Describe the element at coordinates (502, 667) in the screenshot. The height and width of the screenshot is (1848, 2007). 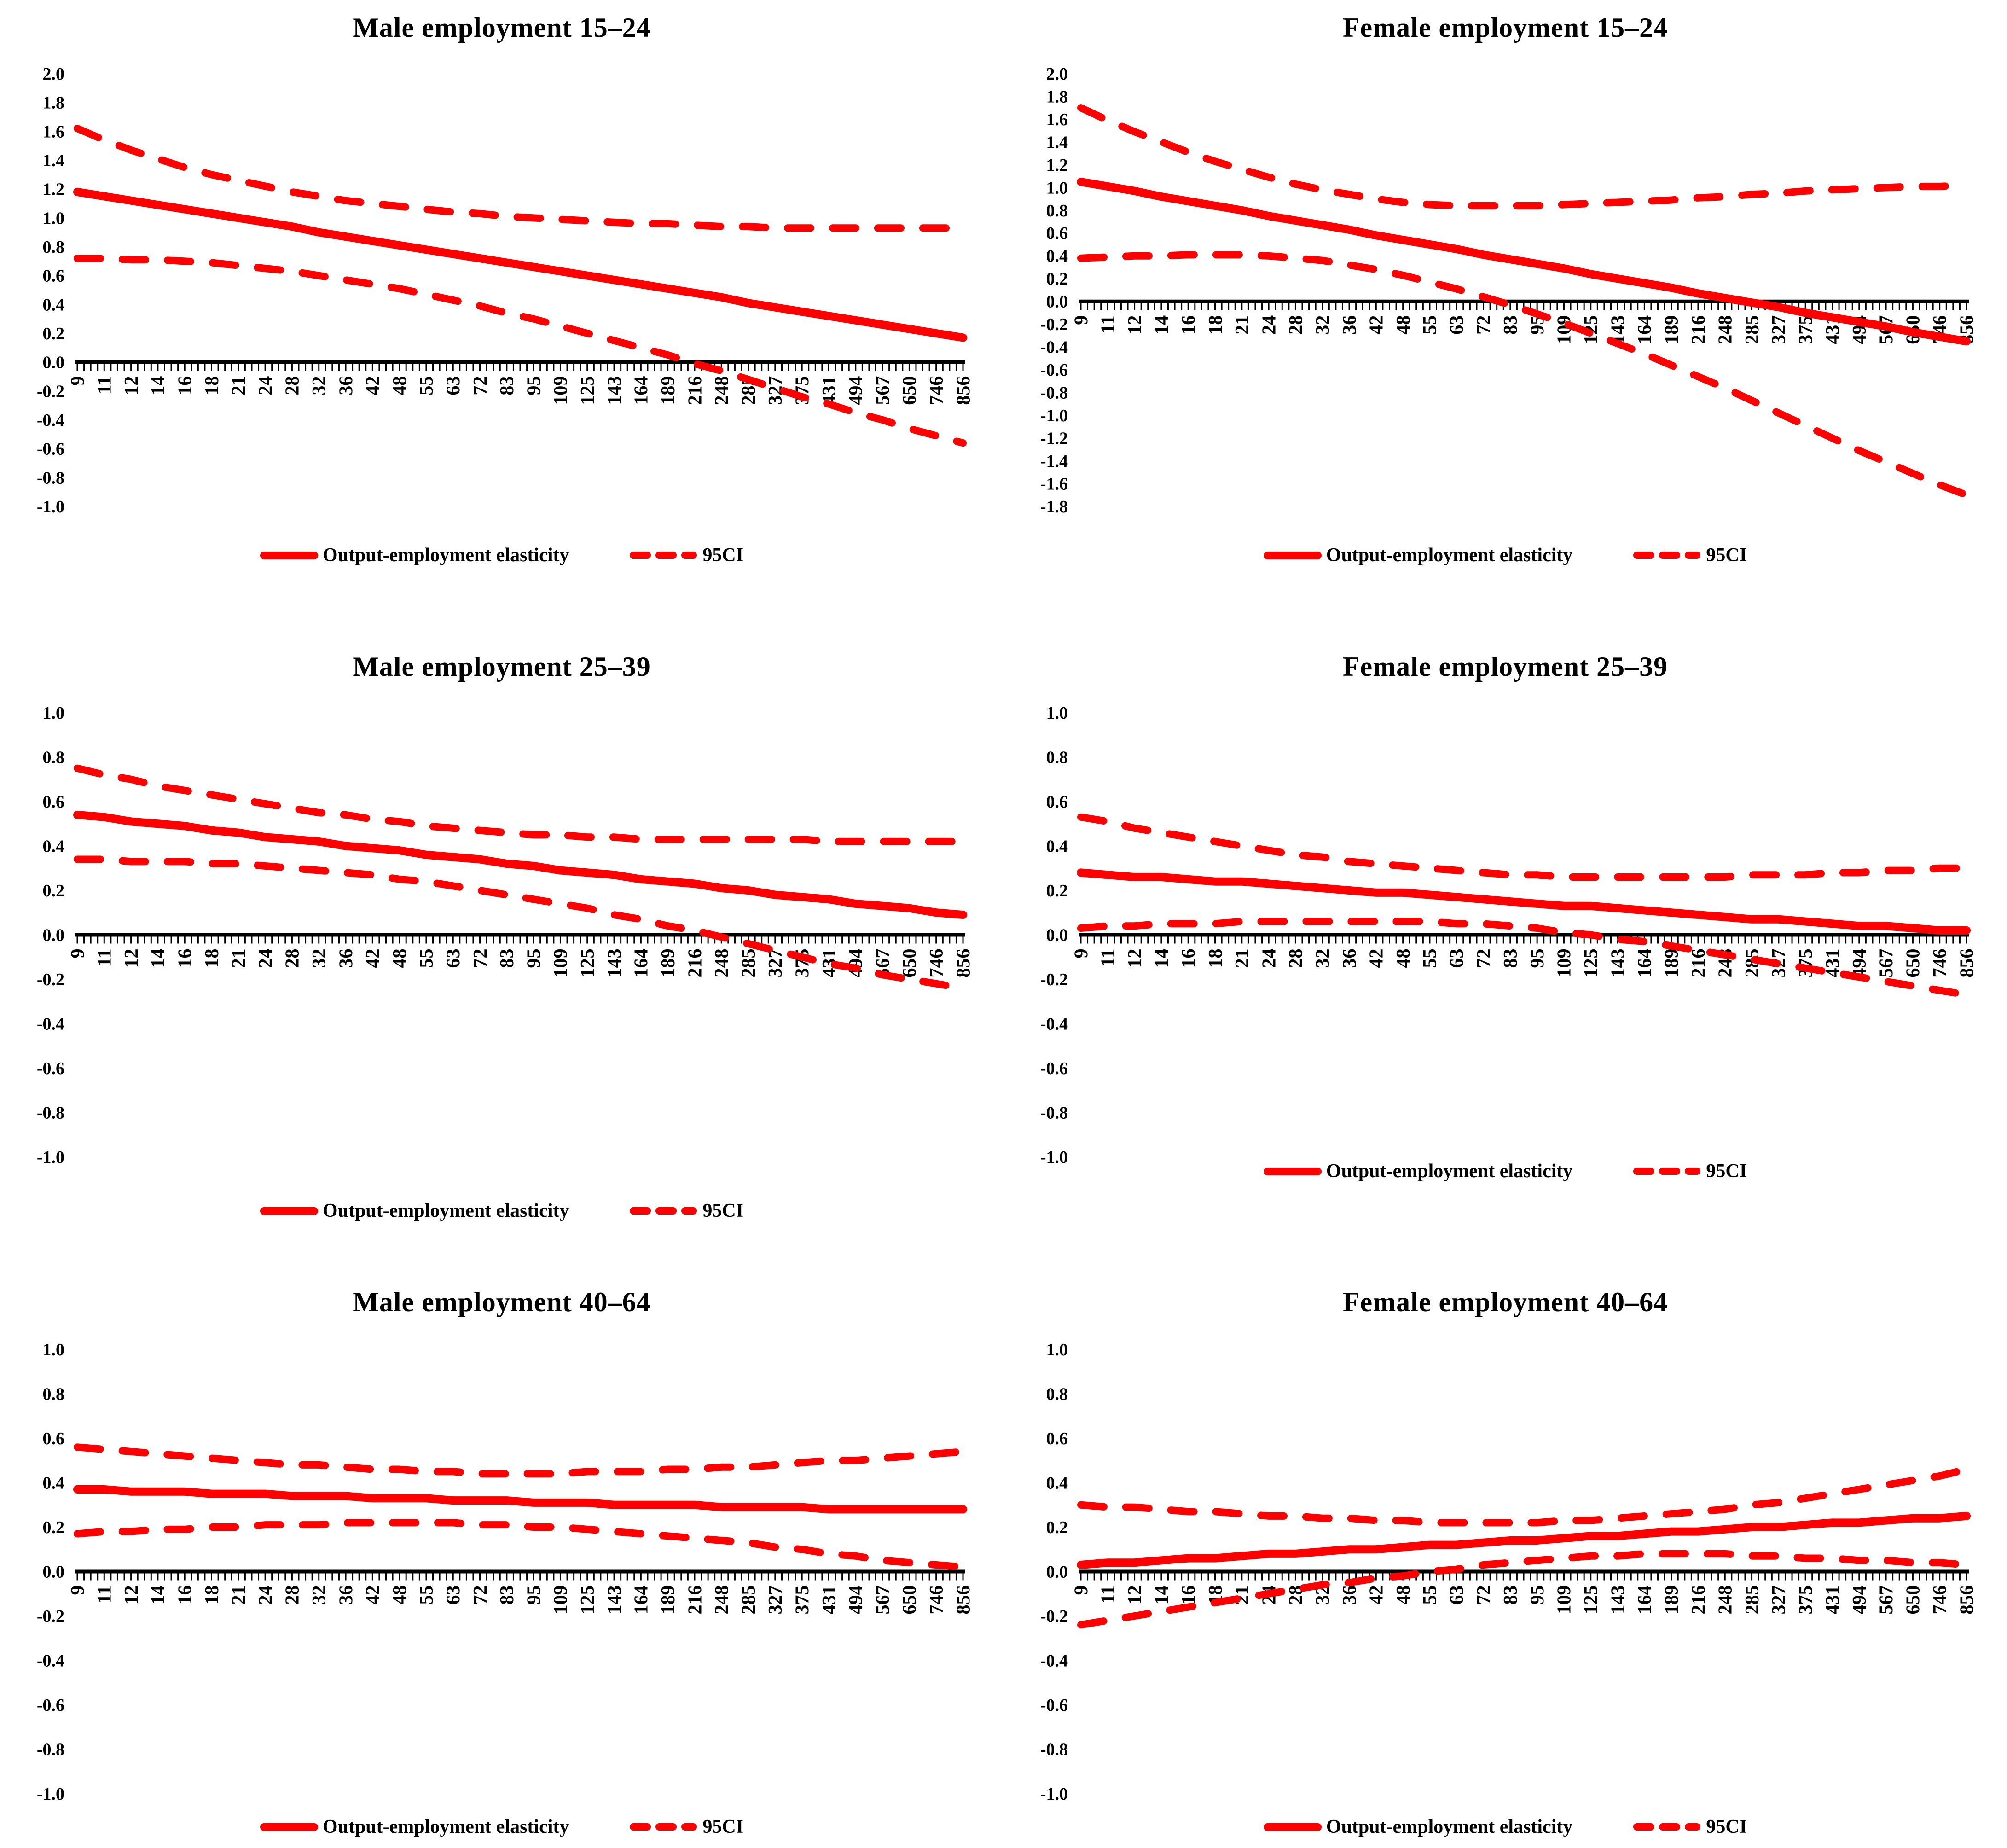
I see `chart-title: Male employment 25–39` at that location.